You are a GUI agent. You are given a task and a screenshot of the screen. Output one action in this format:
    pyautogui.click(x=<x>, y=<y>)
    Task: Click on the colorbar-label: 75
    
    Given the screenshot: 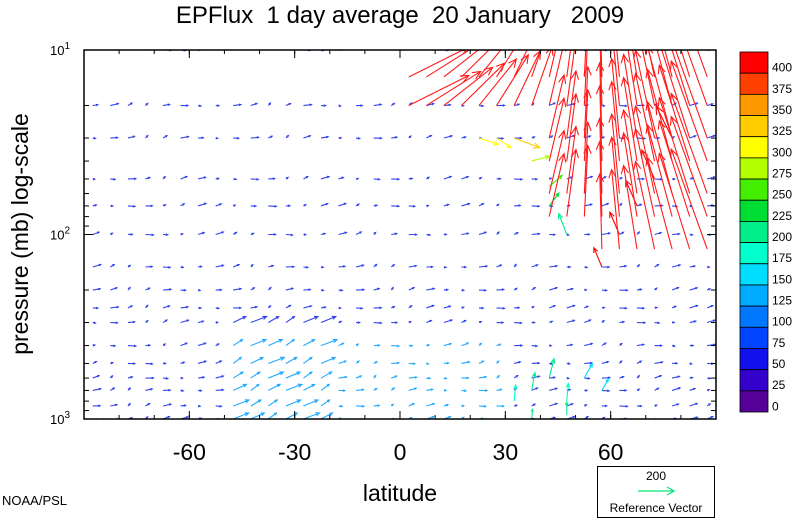 What is the action you would take?
    pyautogui.click(x=779, y=343)
    